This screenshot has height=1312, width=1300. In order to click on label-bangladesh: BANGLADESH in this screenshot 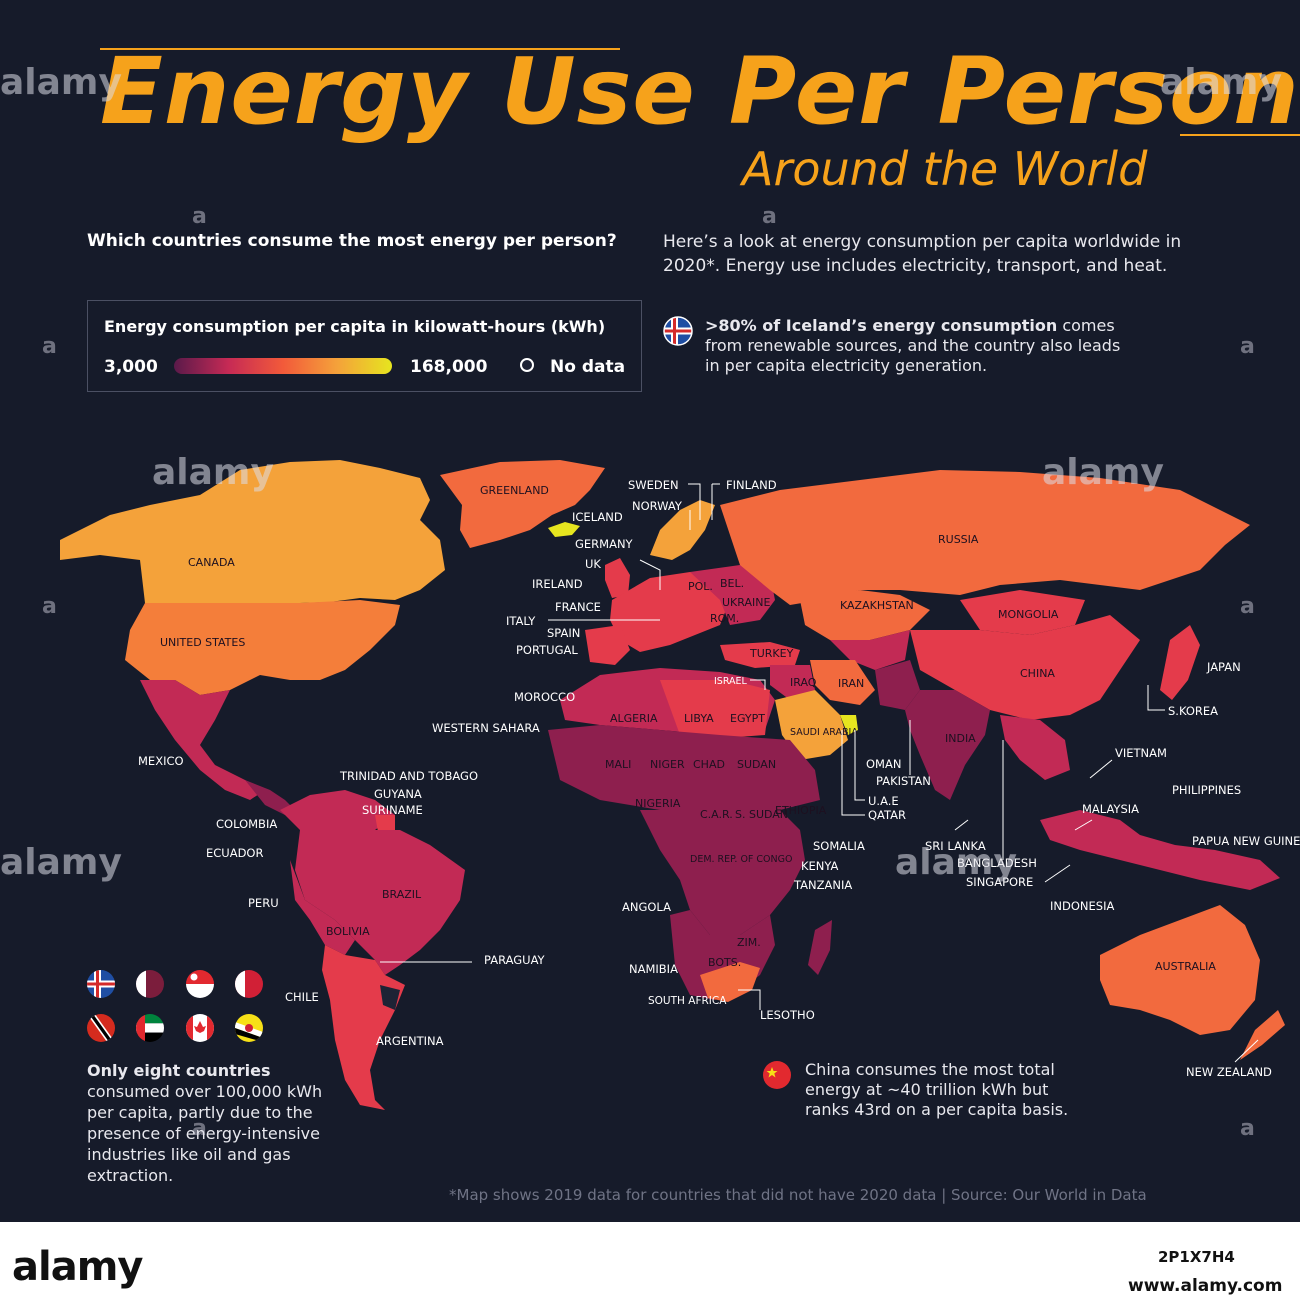, I will do `click(997, 863)`.